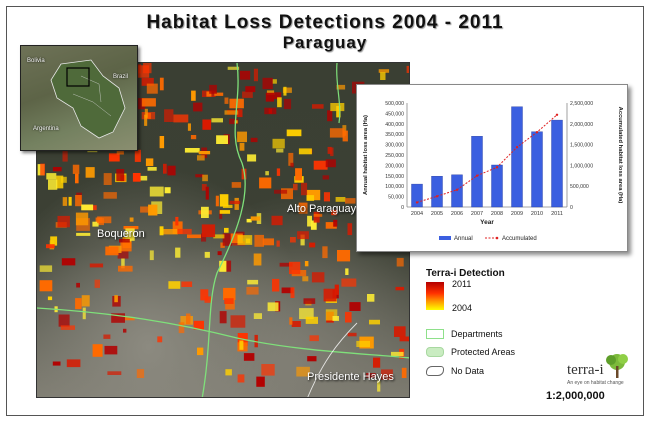 The image size is (650, 422). Describe the element at coordinates (537, 214) in the screenshot. I see `x-tick-label: 2010` at that location.